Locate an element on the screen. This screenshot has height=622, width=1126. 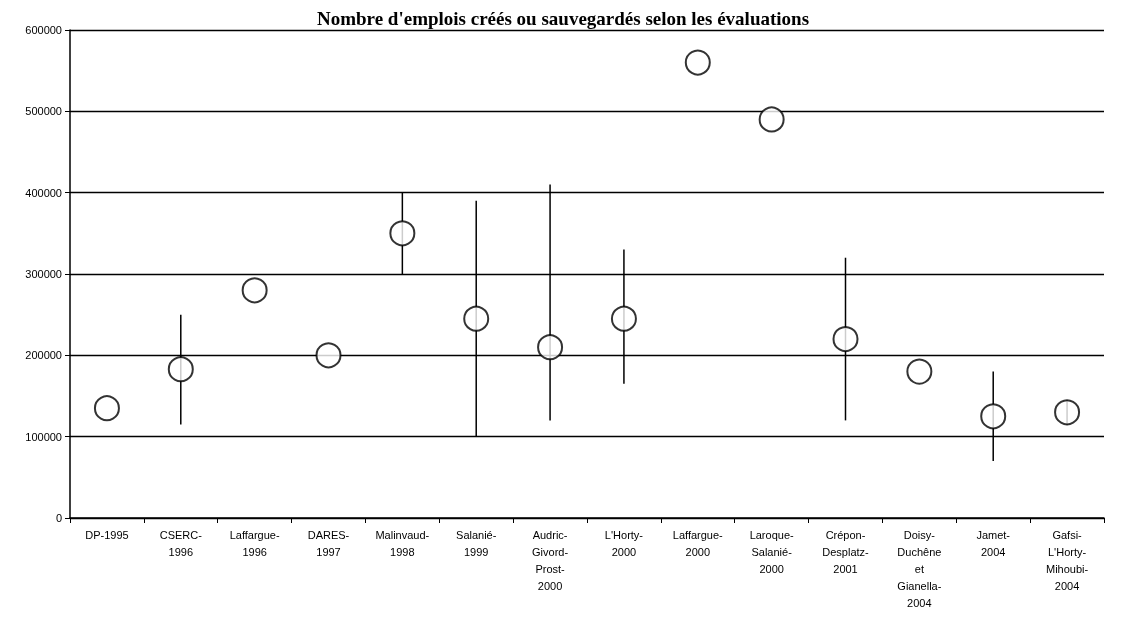
y-tick-label: 500000 is located at coordinates (43, 111).